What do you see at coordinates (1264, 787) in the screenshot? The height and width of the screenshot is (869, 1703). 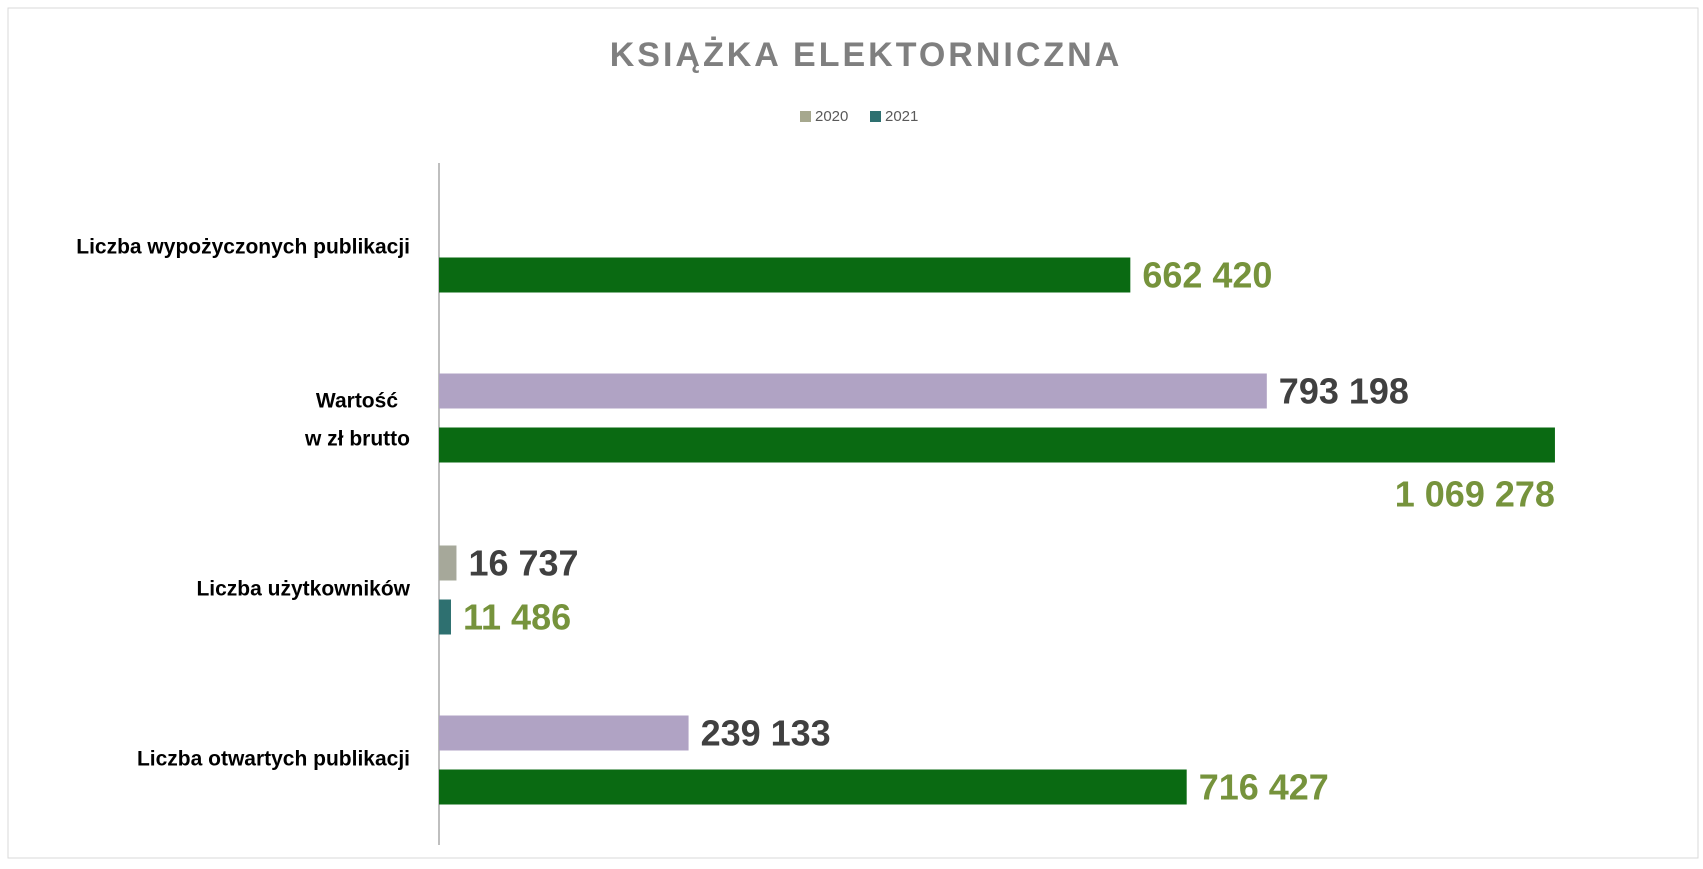 I see `value-label: 716 427` at bounding box center [1264, 787].